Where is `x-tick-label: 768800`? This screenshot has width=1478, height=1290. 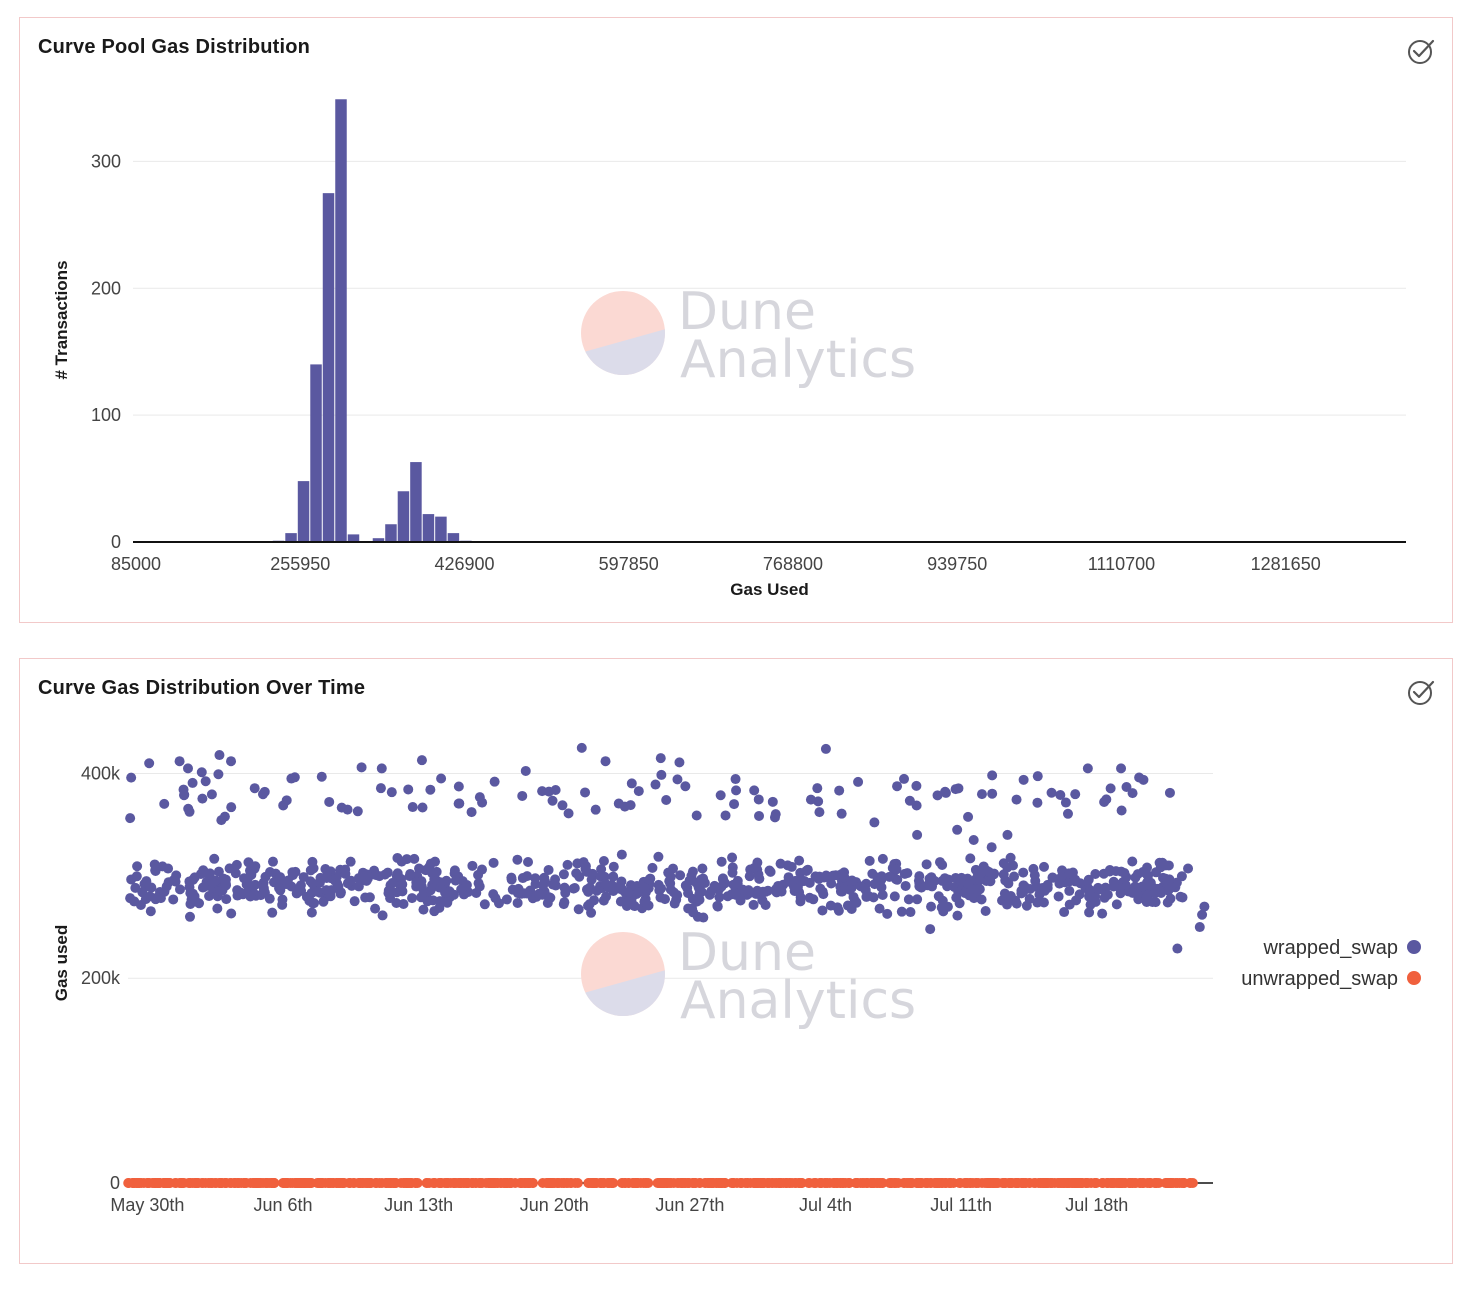
x-tick-label: 768800 is located at coordinates (793, 564).